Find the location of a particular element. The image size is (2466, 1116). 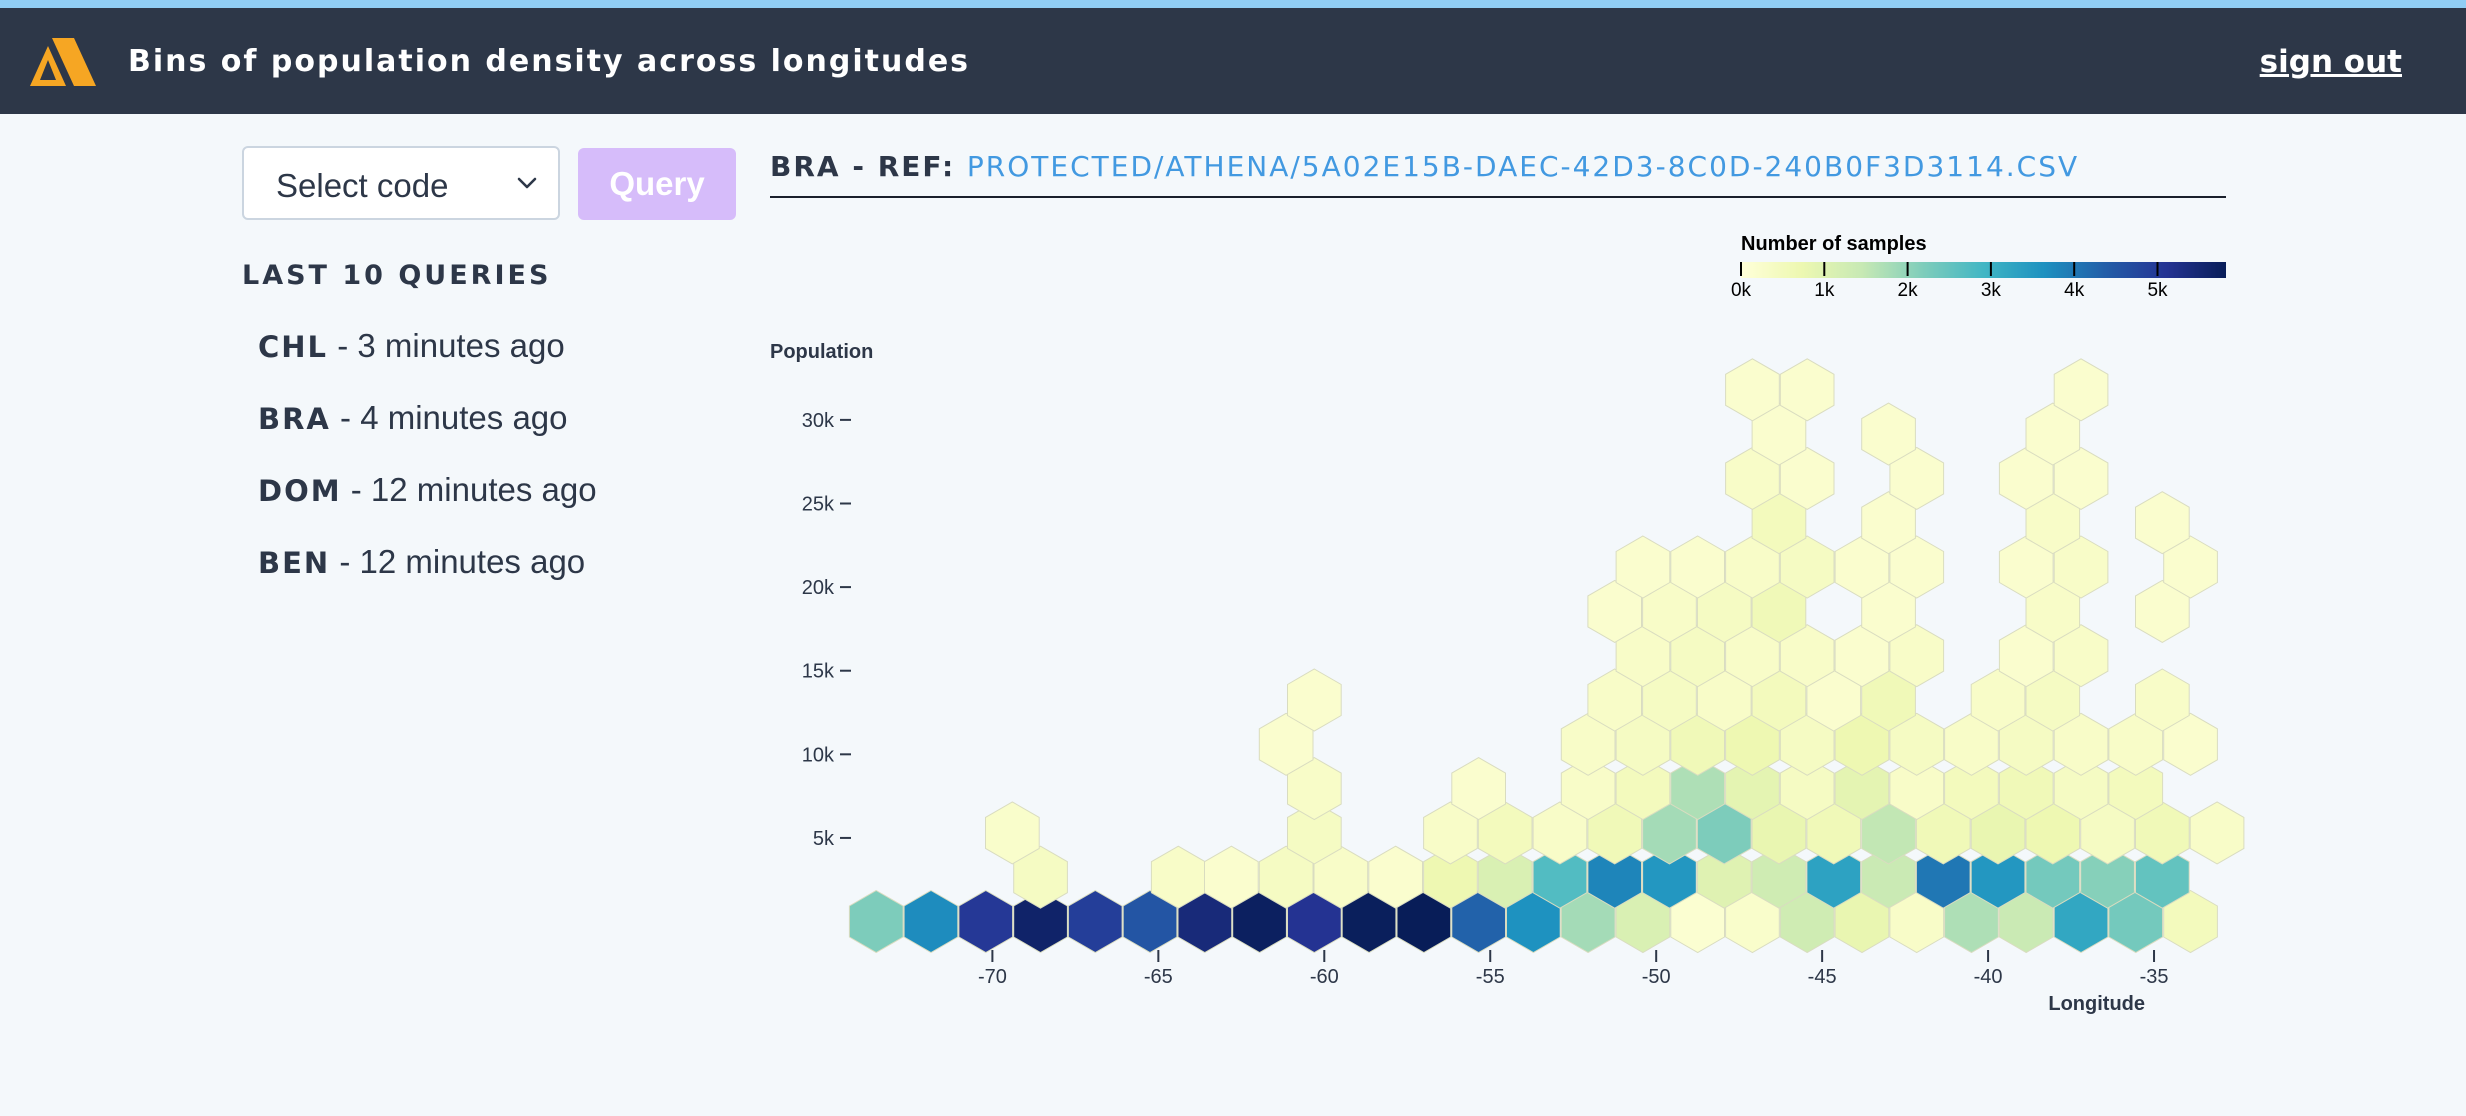

recent-queries-title: LAST 10 QUERIES is located at coordinates (397, 275).